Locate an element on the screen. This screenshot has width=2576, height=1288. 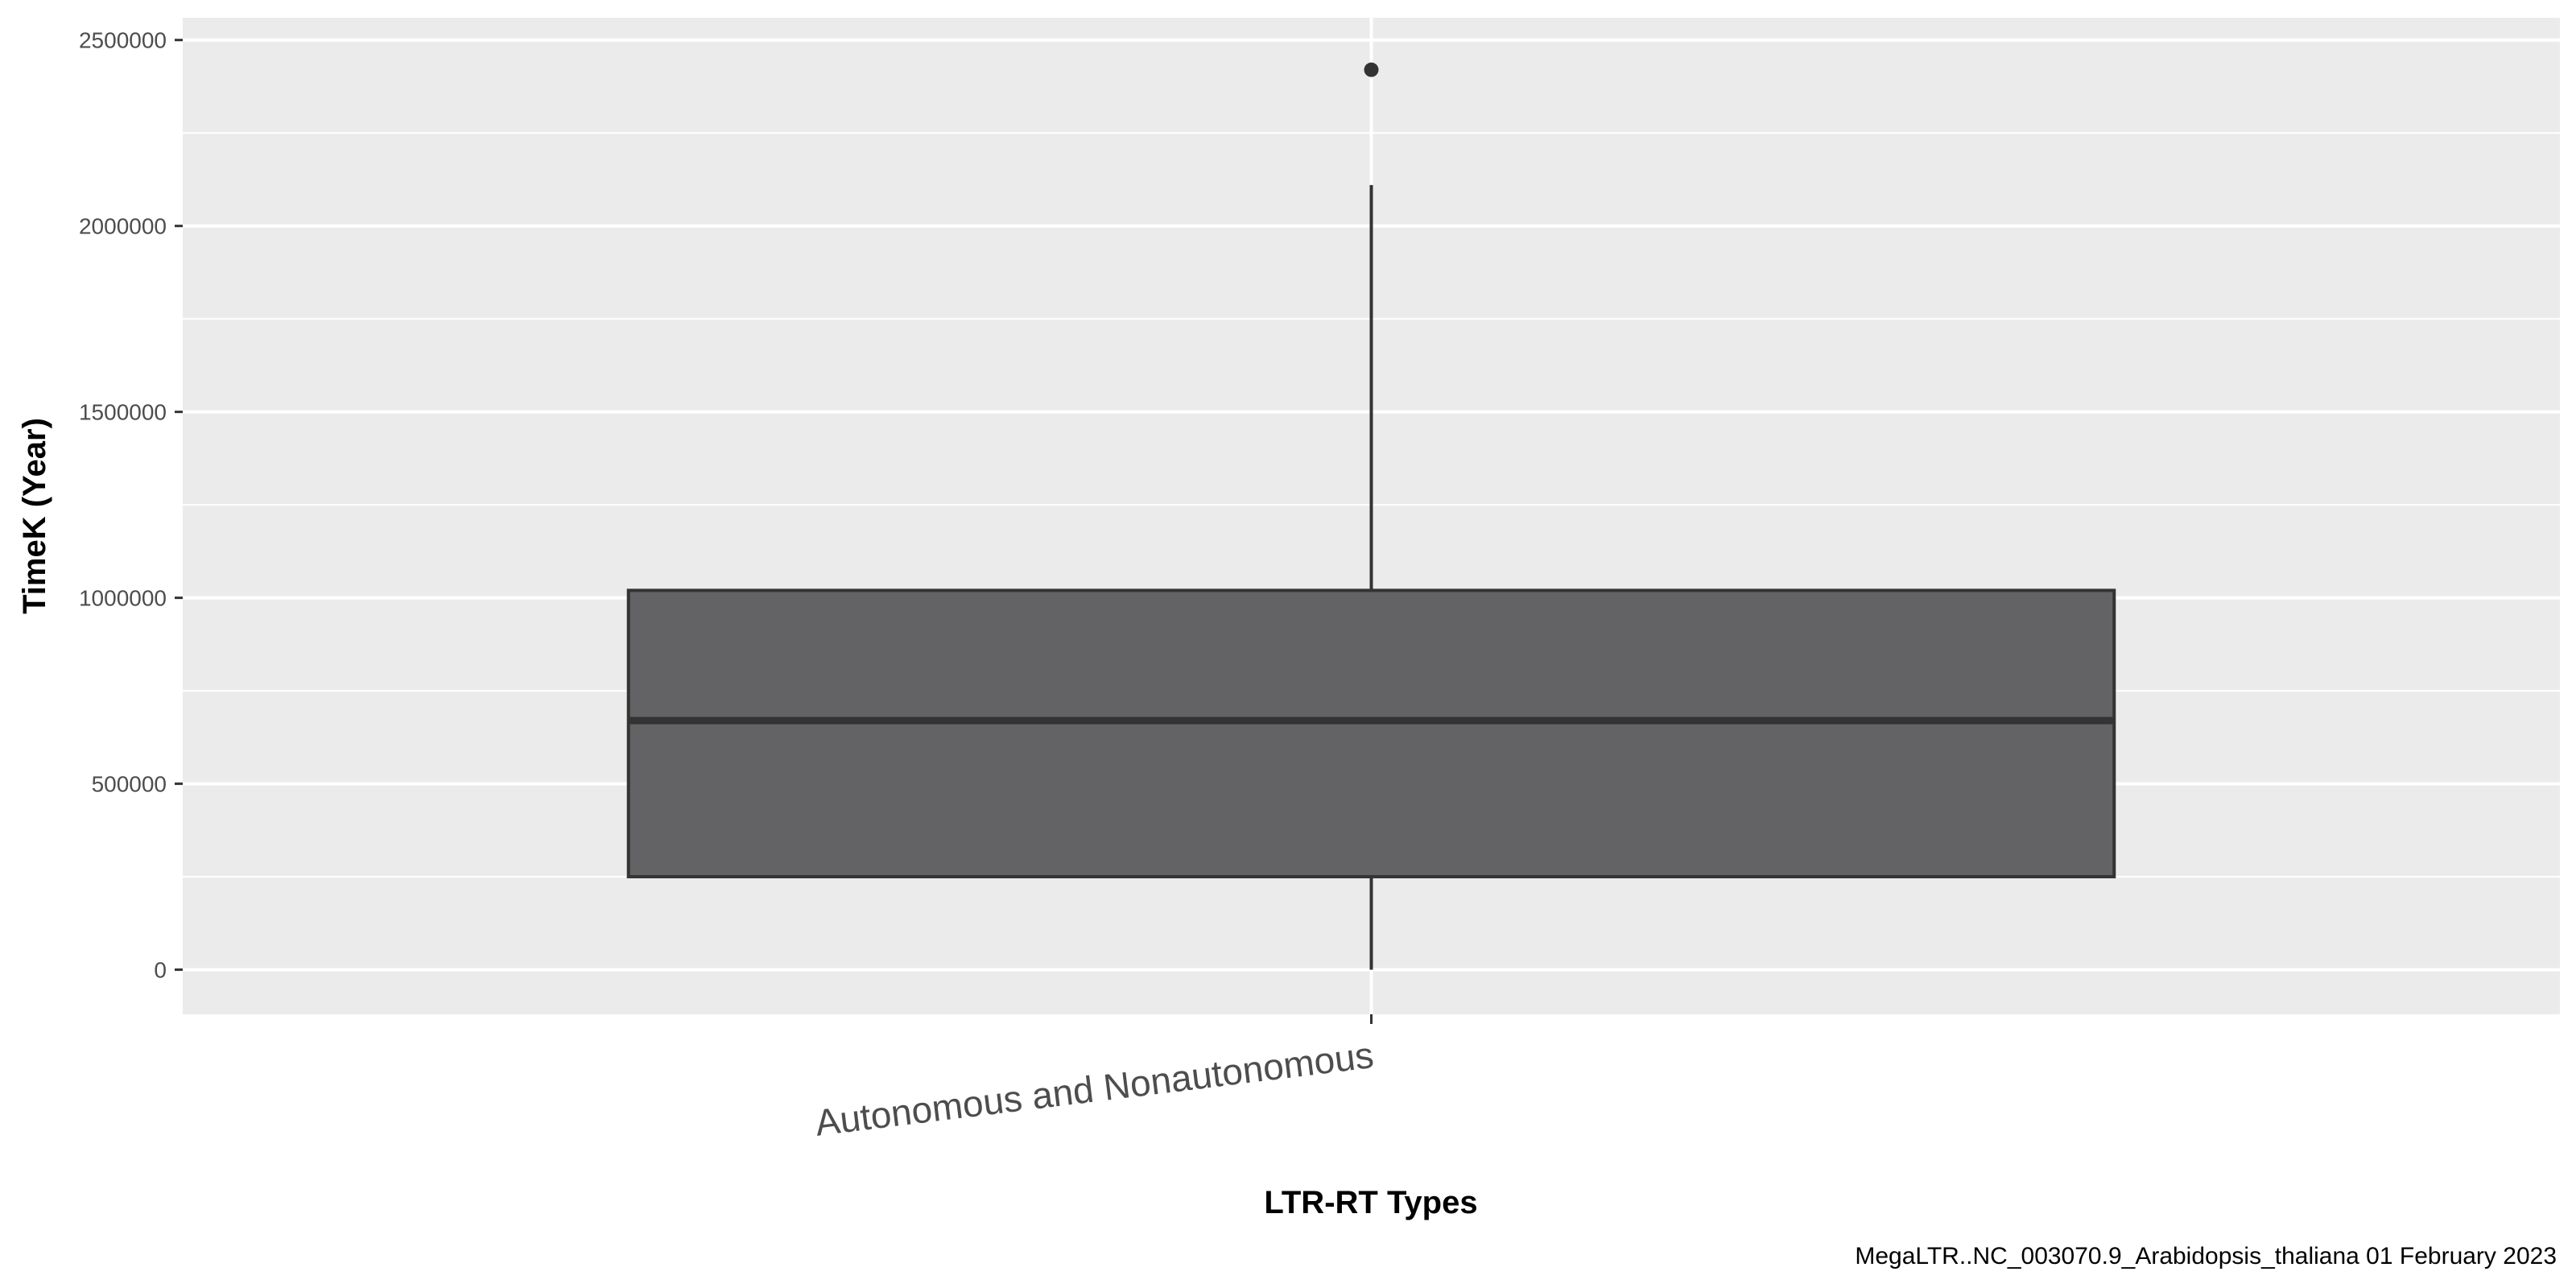
y-tick-label: 500000 is located at coordinates (129, 784).